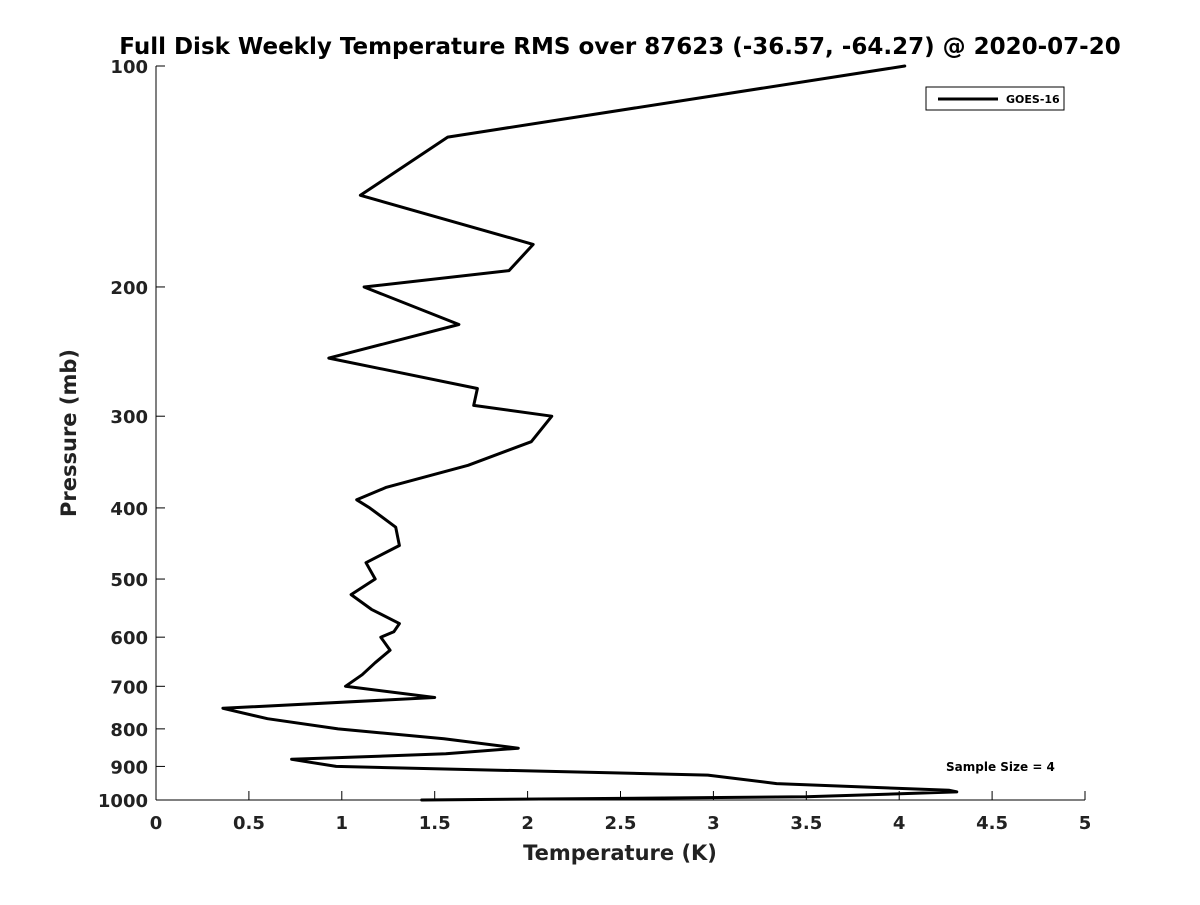 This screenshot has width=1200, height=905. Describe the element at coordinates (129, 509) in the screenshot. I see `y-tick-label: 400` at that location.